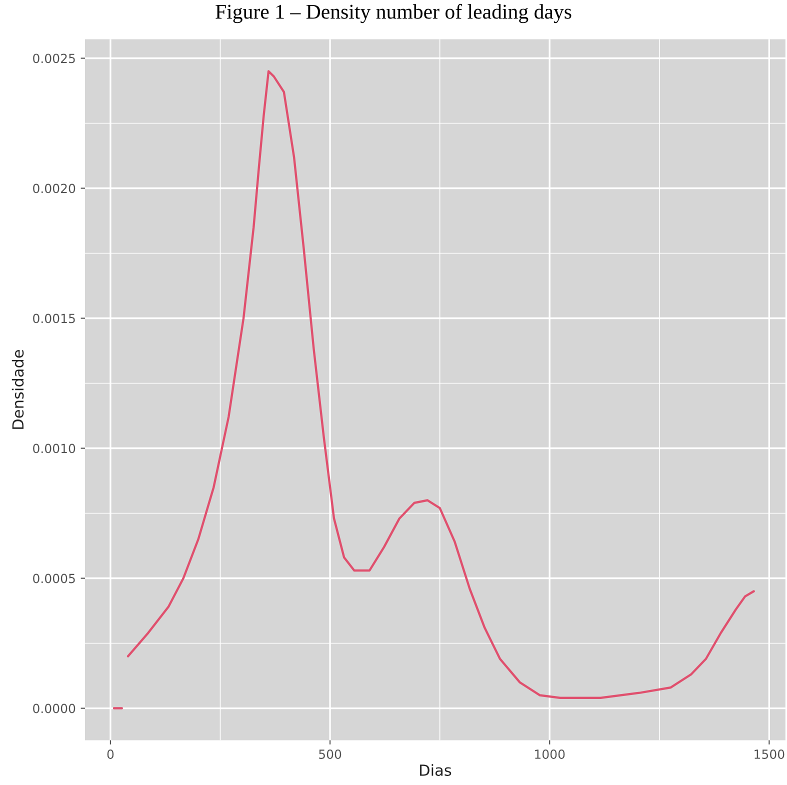  I want to click on y-axis-title: Densidade, so click(18, 389).